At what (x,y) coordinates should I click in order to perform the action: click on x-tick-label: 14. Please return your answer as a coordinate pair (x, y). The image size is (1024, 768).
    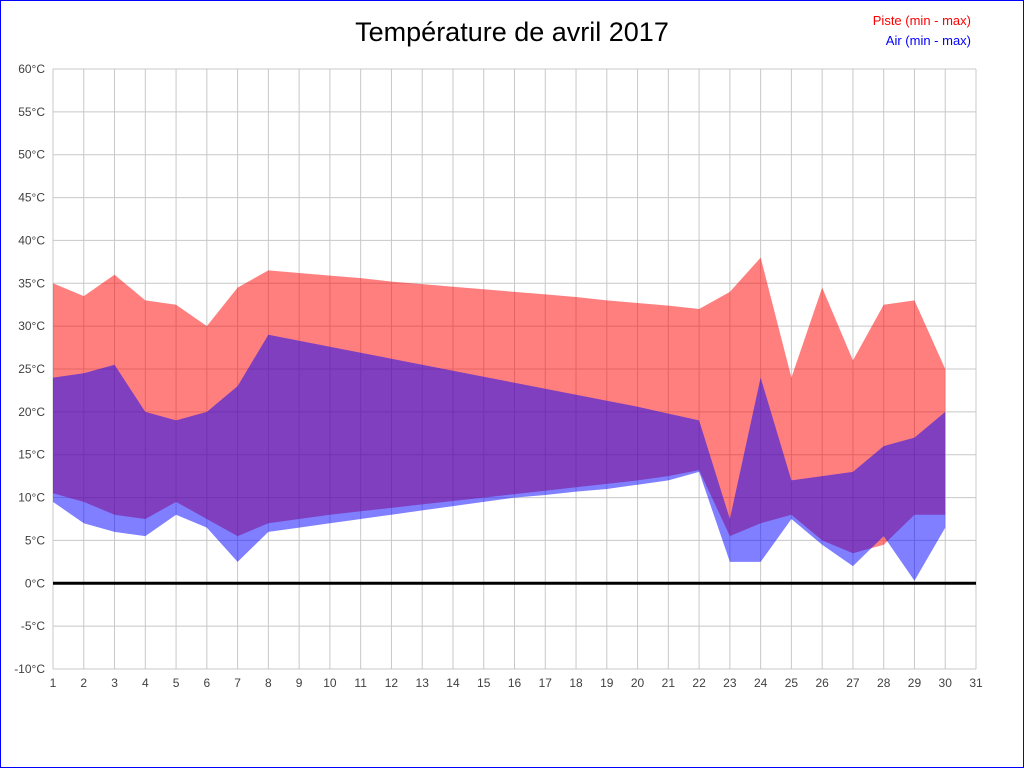
    Looking at the image, I should click on (453, 683).